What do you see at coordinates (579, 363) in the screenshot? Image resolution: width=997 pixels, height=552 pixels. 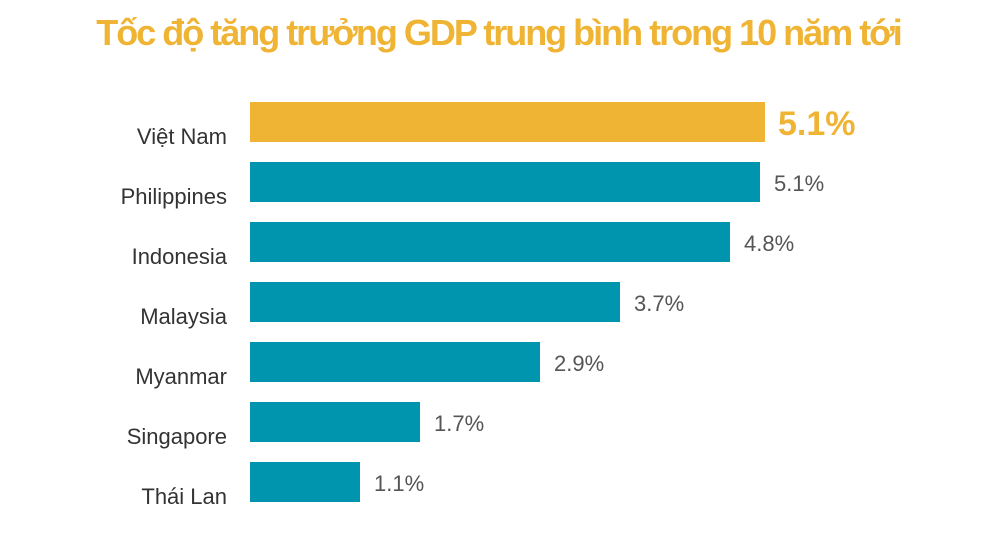 I see `data-label: 2.9%` at bounding box center [579, 363].